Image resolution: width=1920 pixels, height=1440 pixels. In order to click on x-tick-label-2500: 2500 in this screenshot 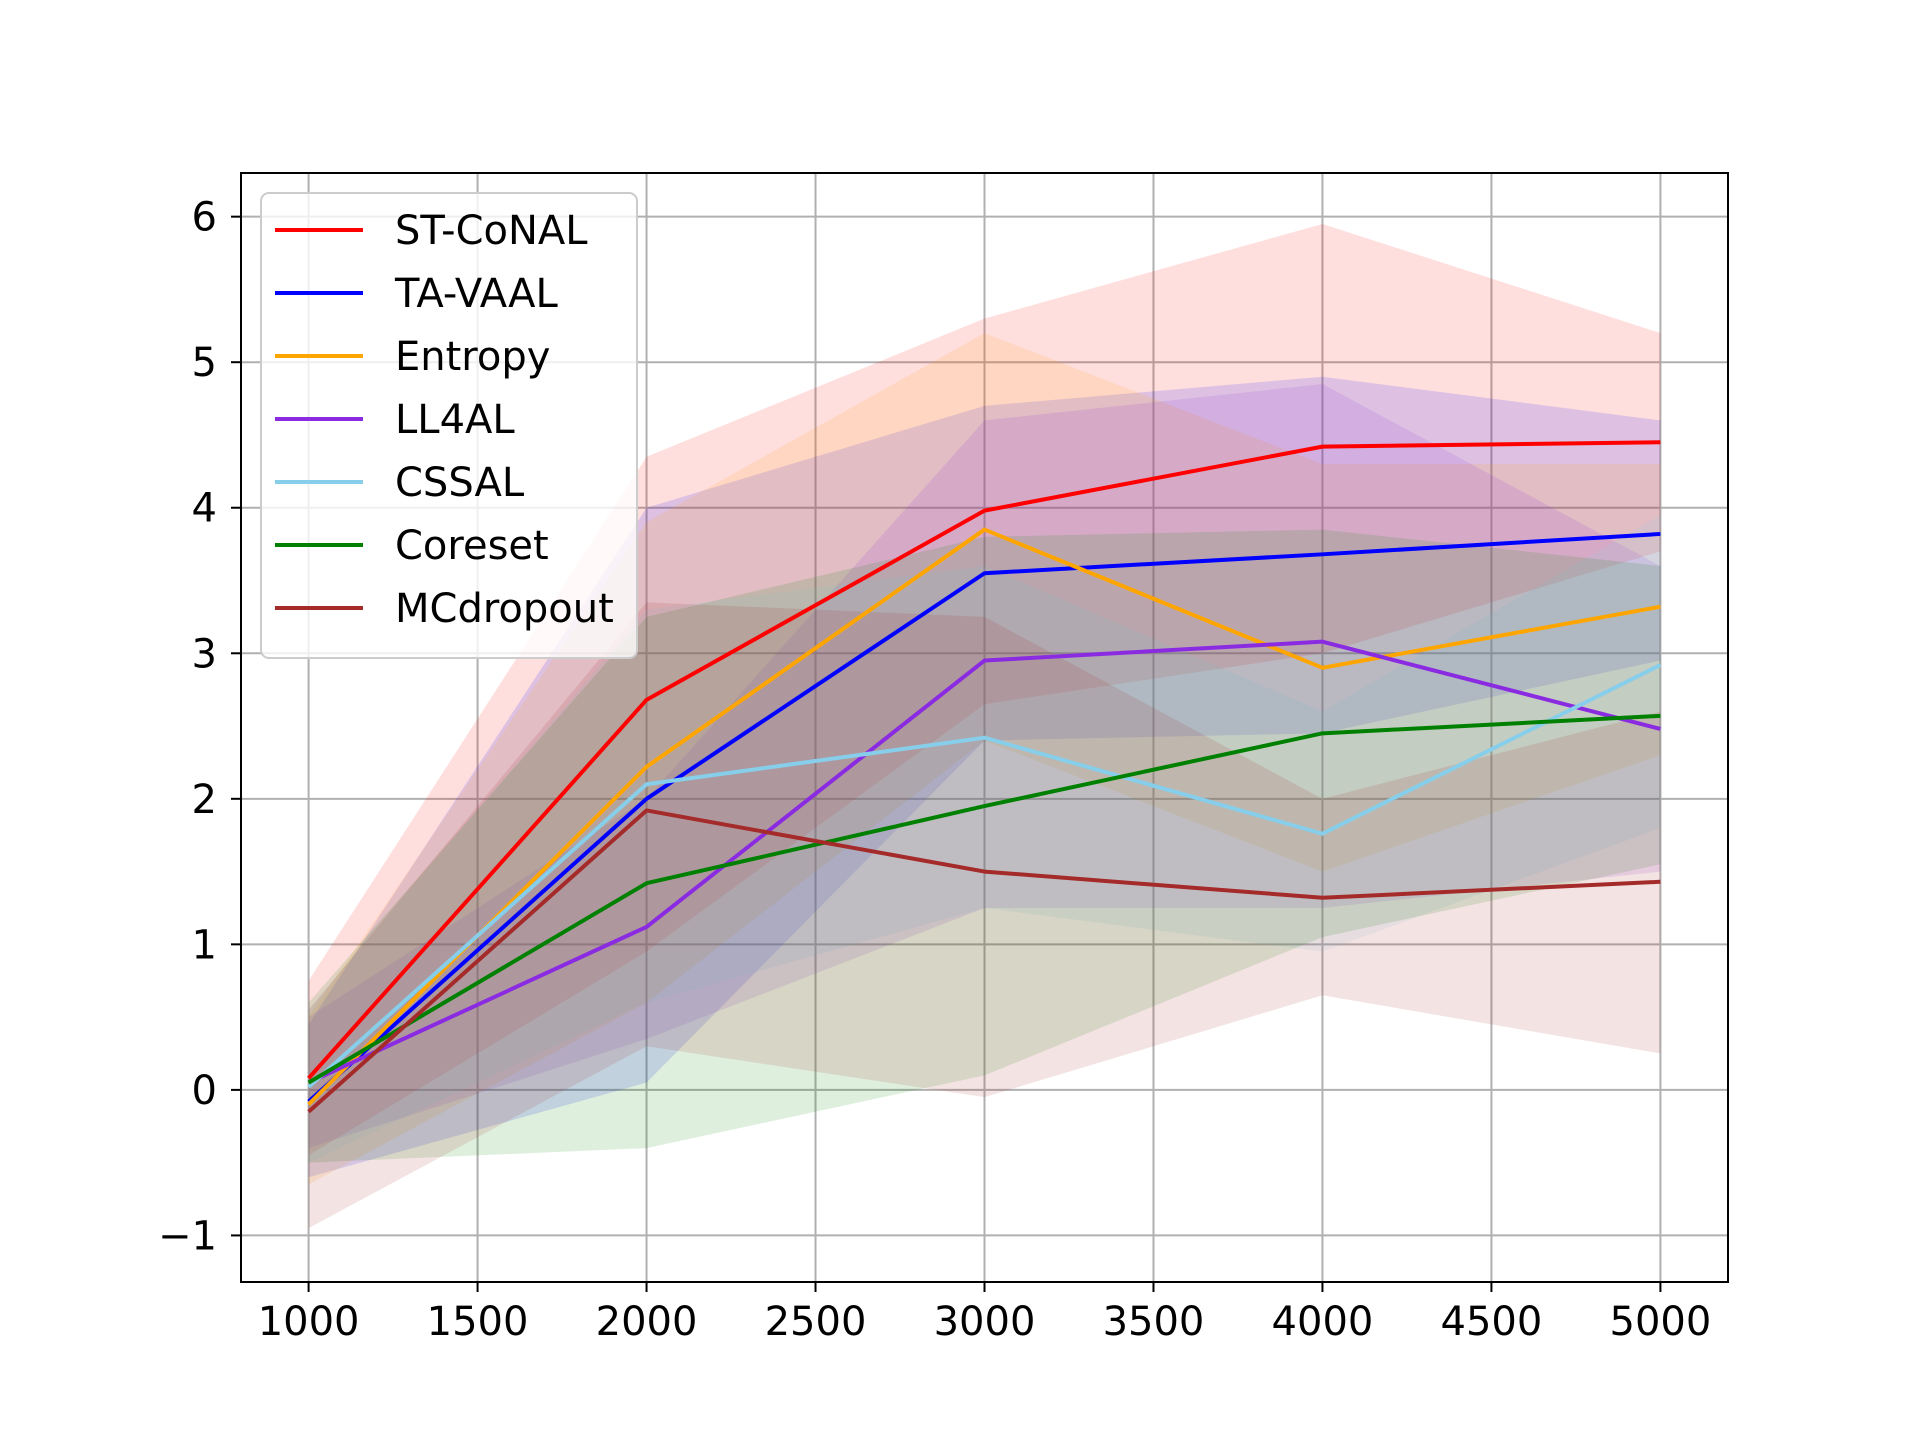, I will do `click(816, 1322)`.